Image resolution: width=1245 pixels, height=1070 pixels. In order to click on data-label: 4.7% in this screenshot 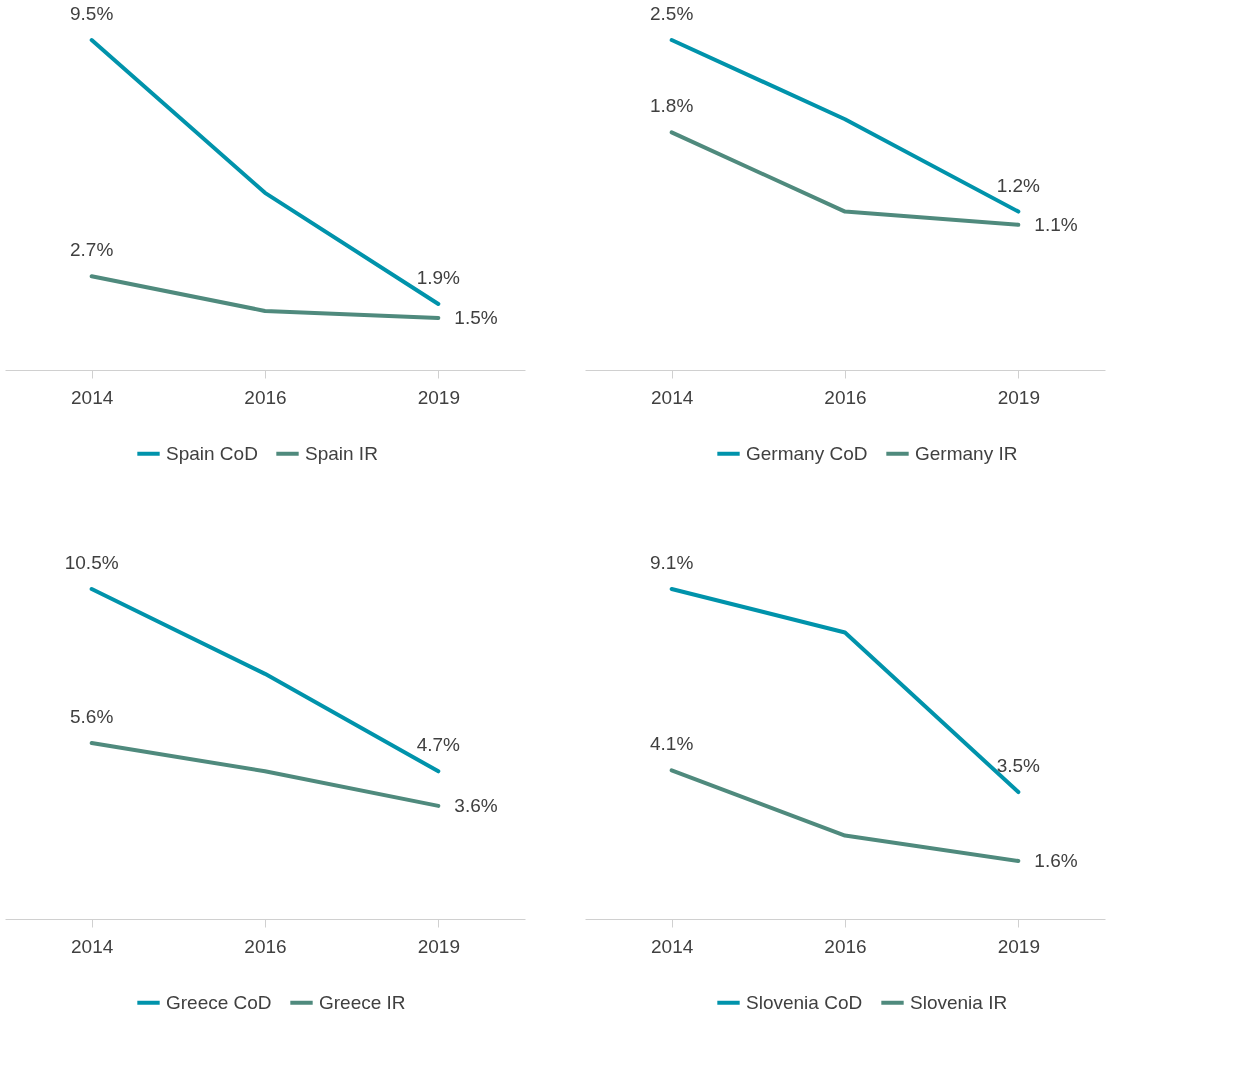, I will do `click(438, 745)`.